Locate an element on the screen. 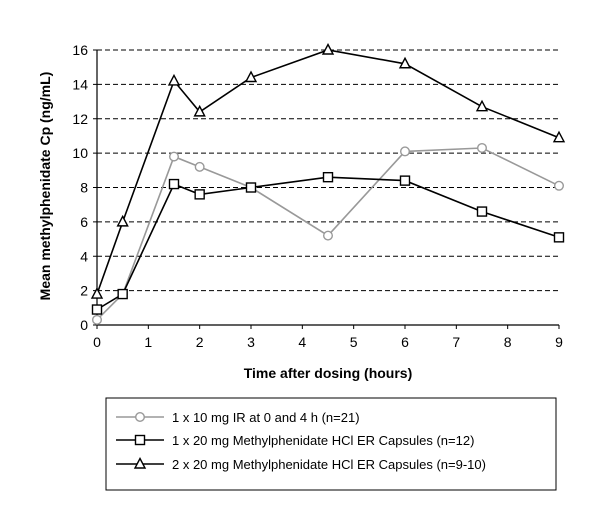  x-tick-label: 3 is located at coordinates (251, 342).